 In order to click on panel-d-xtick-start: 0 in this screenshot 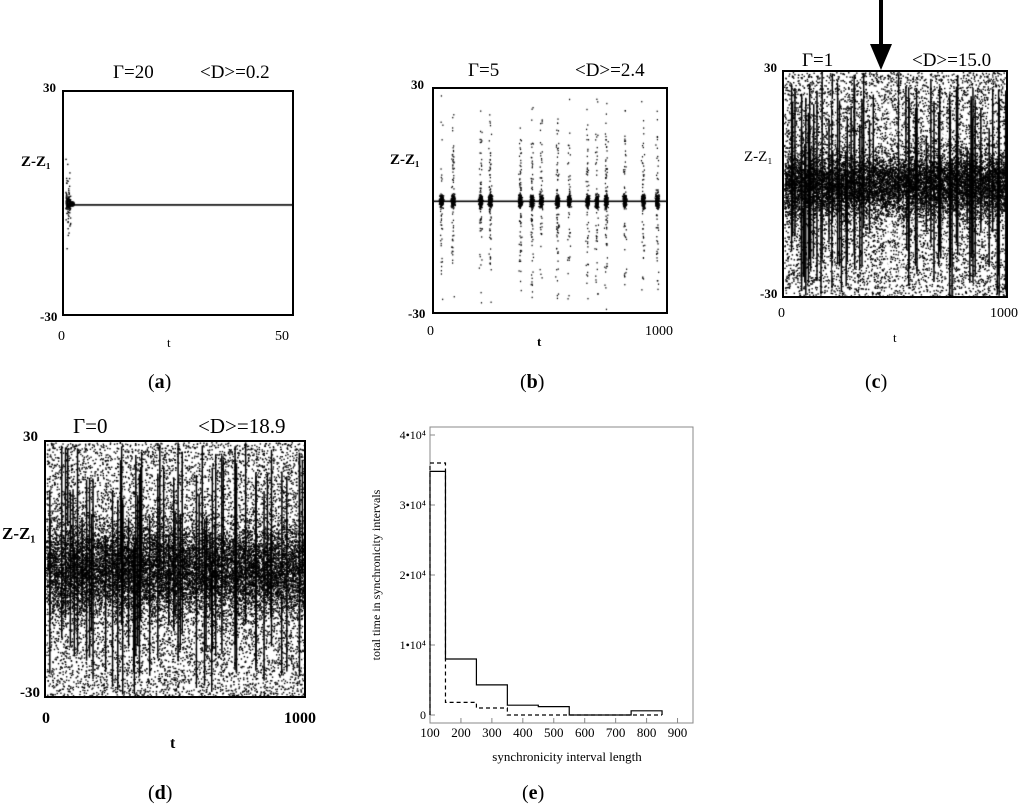, I will do `click(46, 718)`.